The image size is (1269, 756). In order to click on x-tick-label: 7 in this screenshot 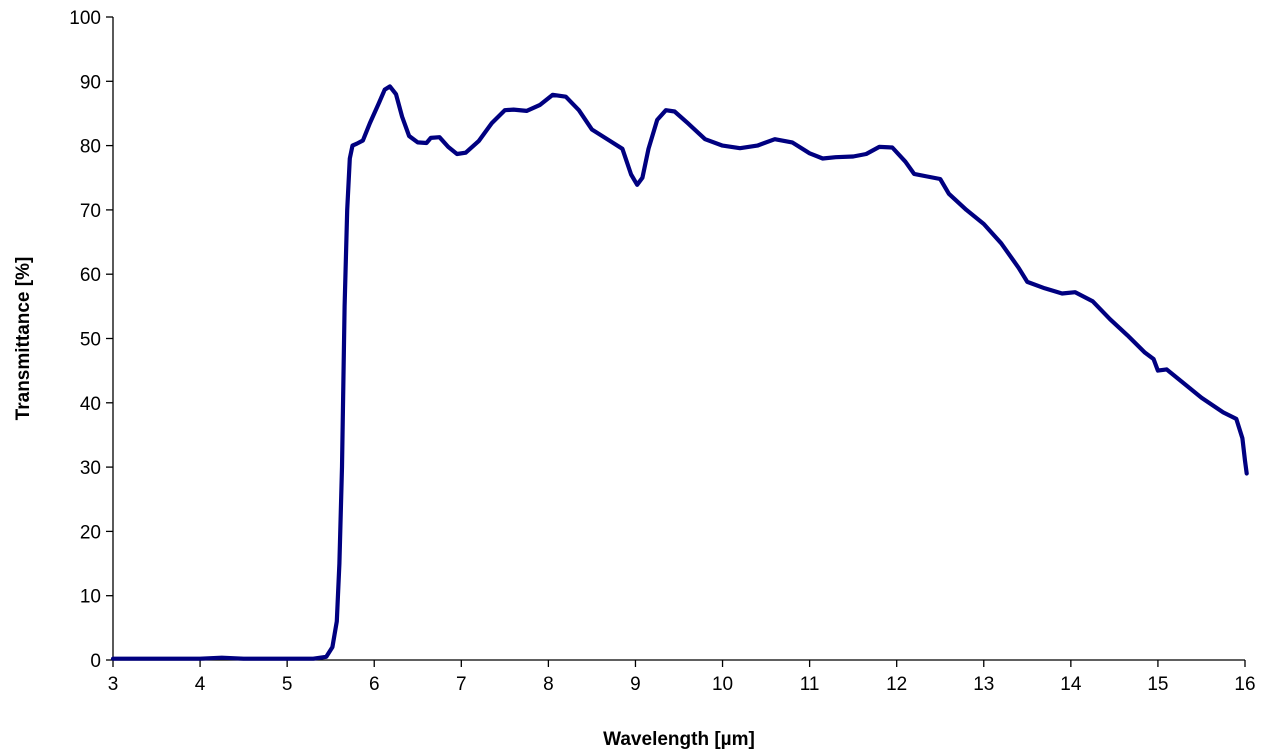, I will do `click(461, 684)`.